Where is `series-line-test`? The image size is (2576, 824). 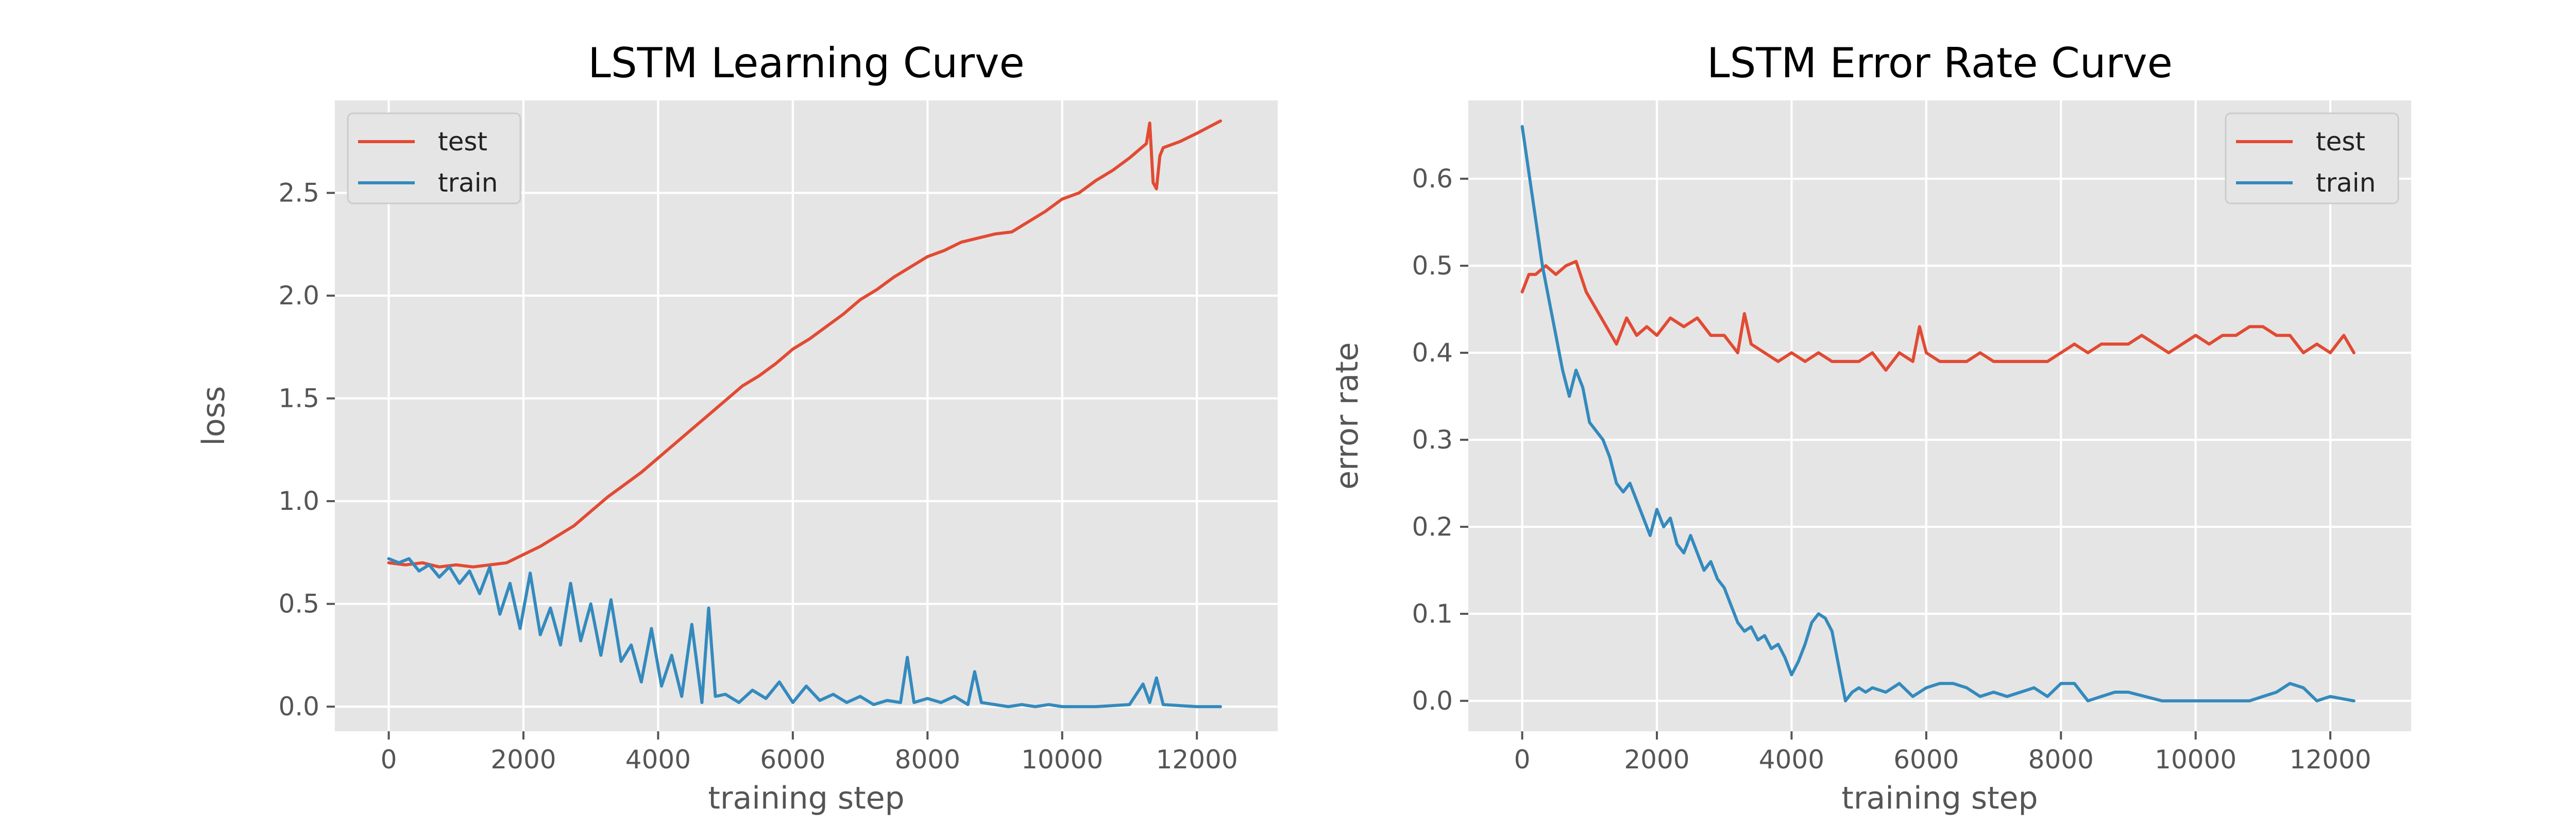 series-line-test is located at coordinates (1937, 316).